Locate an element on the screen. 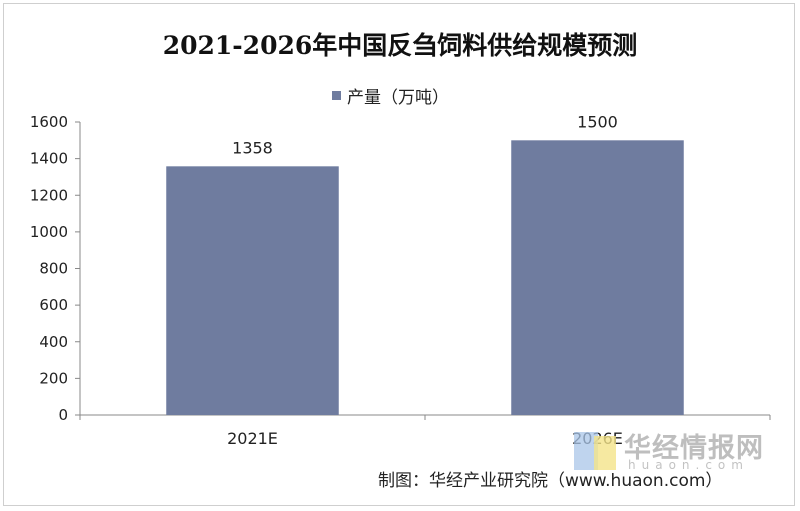  legend-swatch is located at coordinates (336, 95).